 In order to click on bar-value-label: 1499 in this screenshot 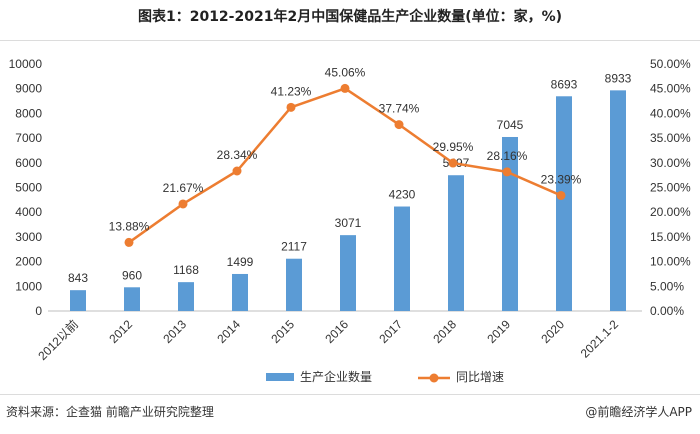, I will do `click(240, 262)`.